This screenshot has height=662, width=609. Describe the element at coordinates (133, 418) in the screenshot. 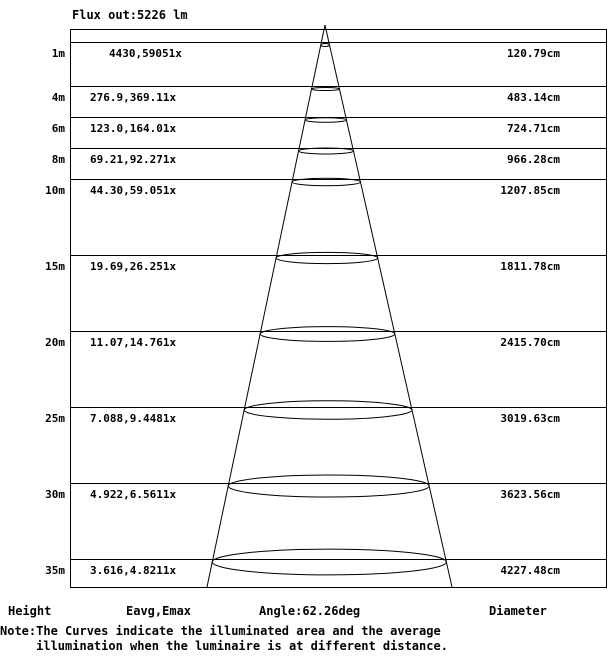

I see `illuminance-value: 7.088,9.4481x` at that location.